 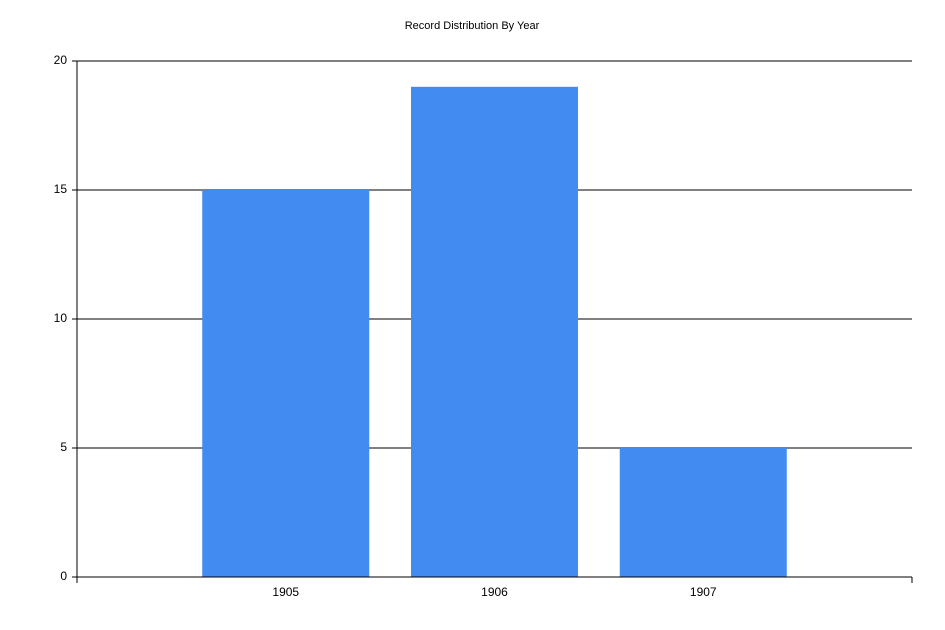 I want to click on y-tick-label: 10, so click(x=61, y=318).